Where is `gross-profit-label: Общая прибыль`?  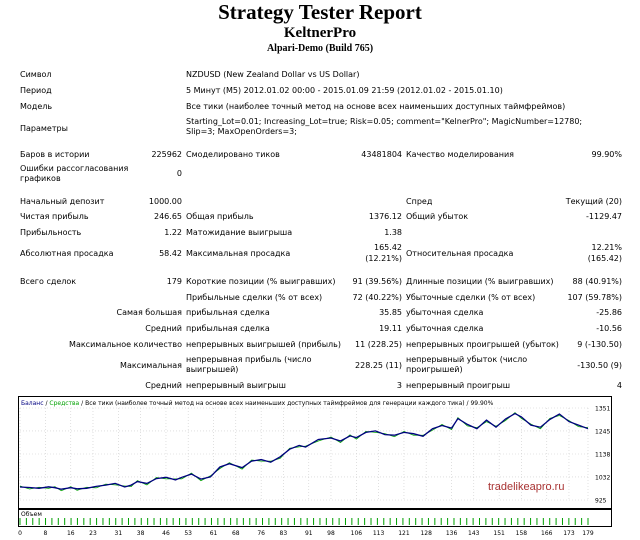 gross-profit-label: Общая прибыль is located at coordinates (220, 216).